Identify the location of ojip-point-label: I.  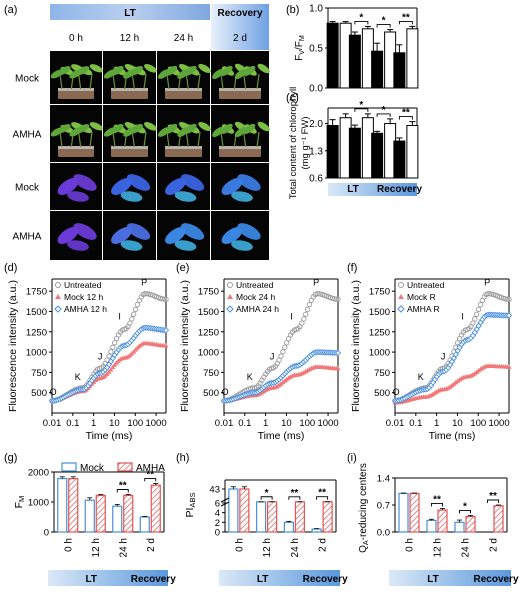
(462, 316).